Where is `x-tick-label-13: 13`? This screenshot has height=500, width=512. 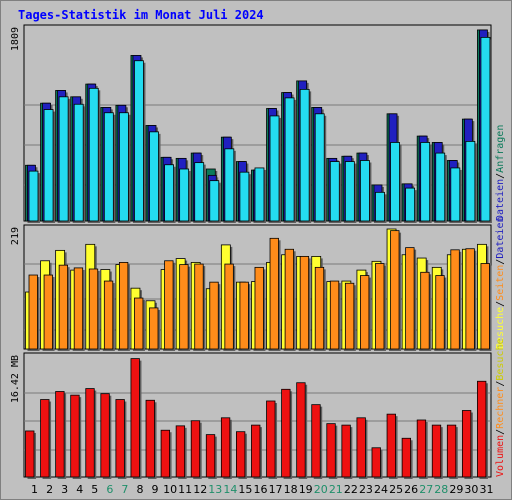 x-tick-label-13: 13 is located at coordinates (215, 489).